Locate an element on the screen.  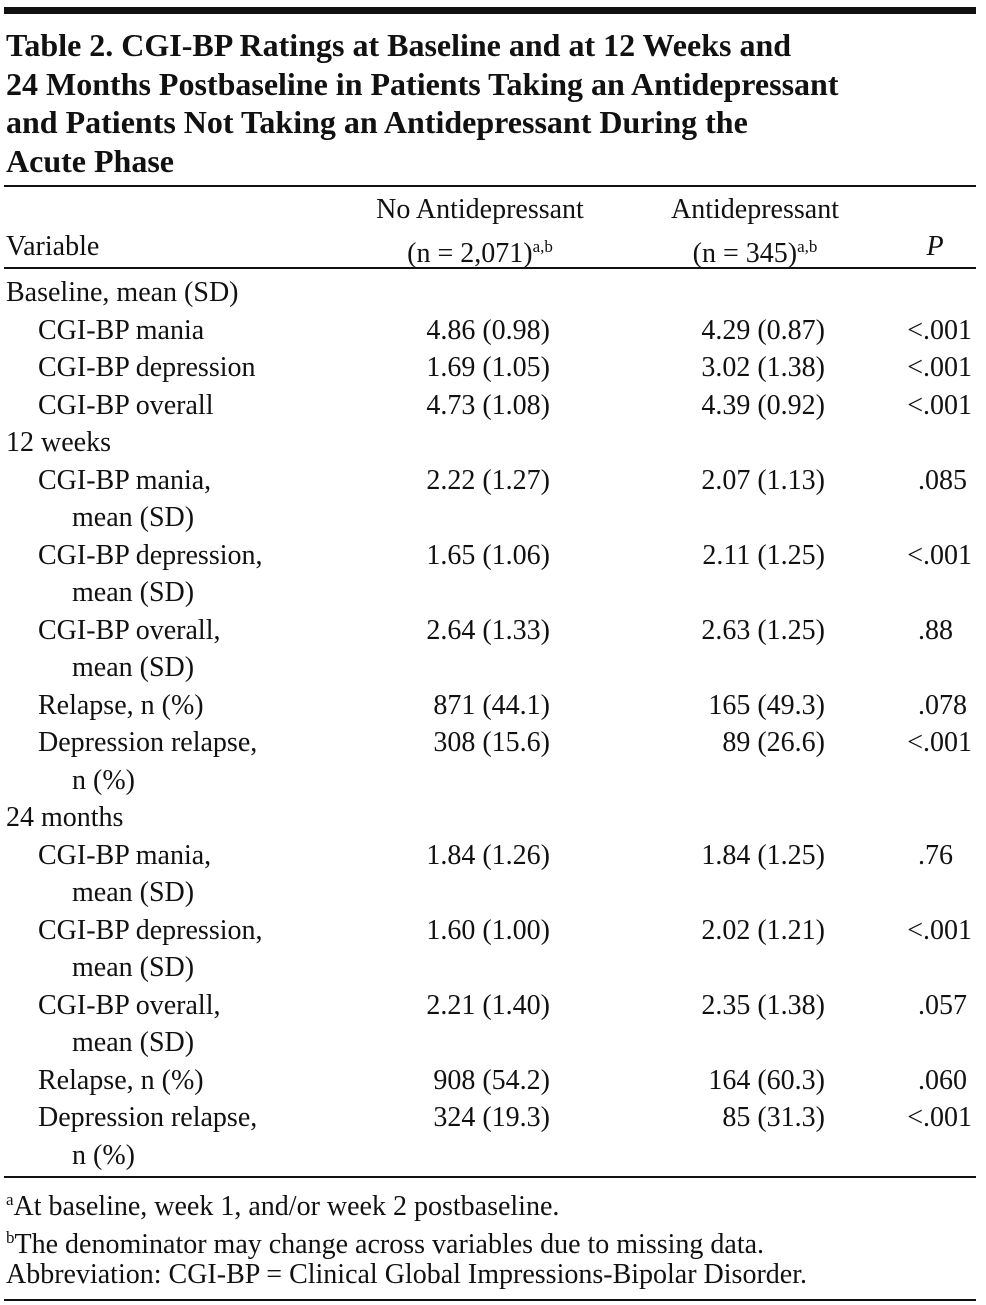
section-title: 24 months is located at coordinates (65, 817).